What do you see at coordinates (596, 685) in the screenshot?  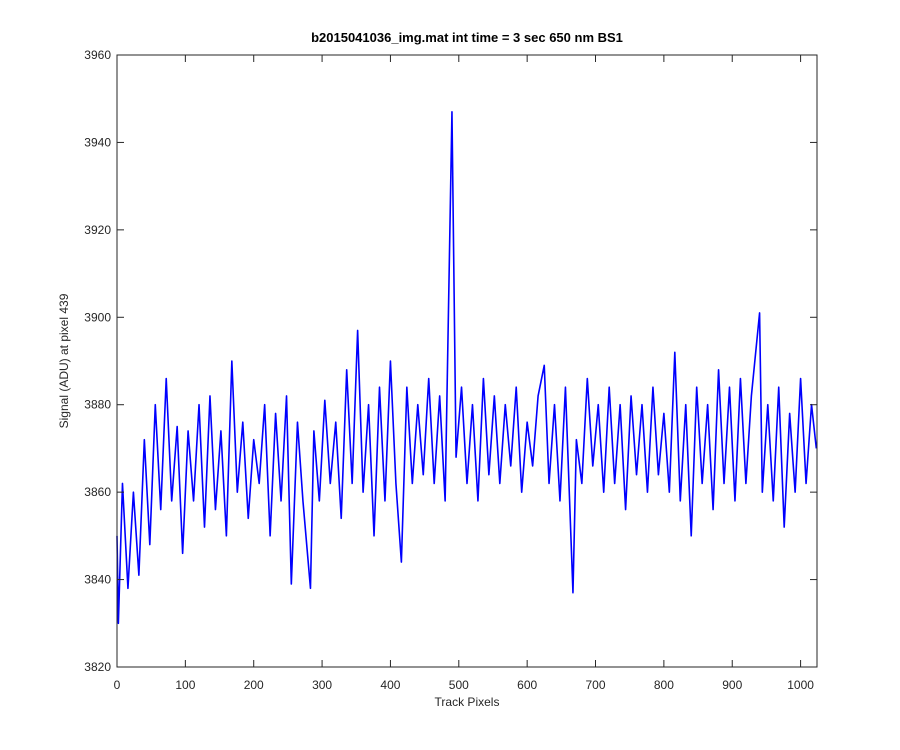 I see `x-tick-label: 700` at bounding box center [596, 685].